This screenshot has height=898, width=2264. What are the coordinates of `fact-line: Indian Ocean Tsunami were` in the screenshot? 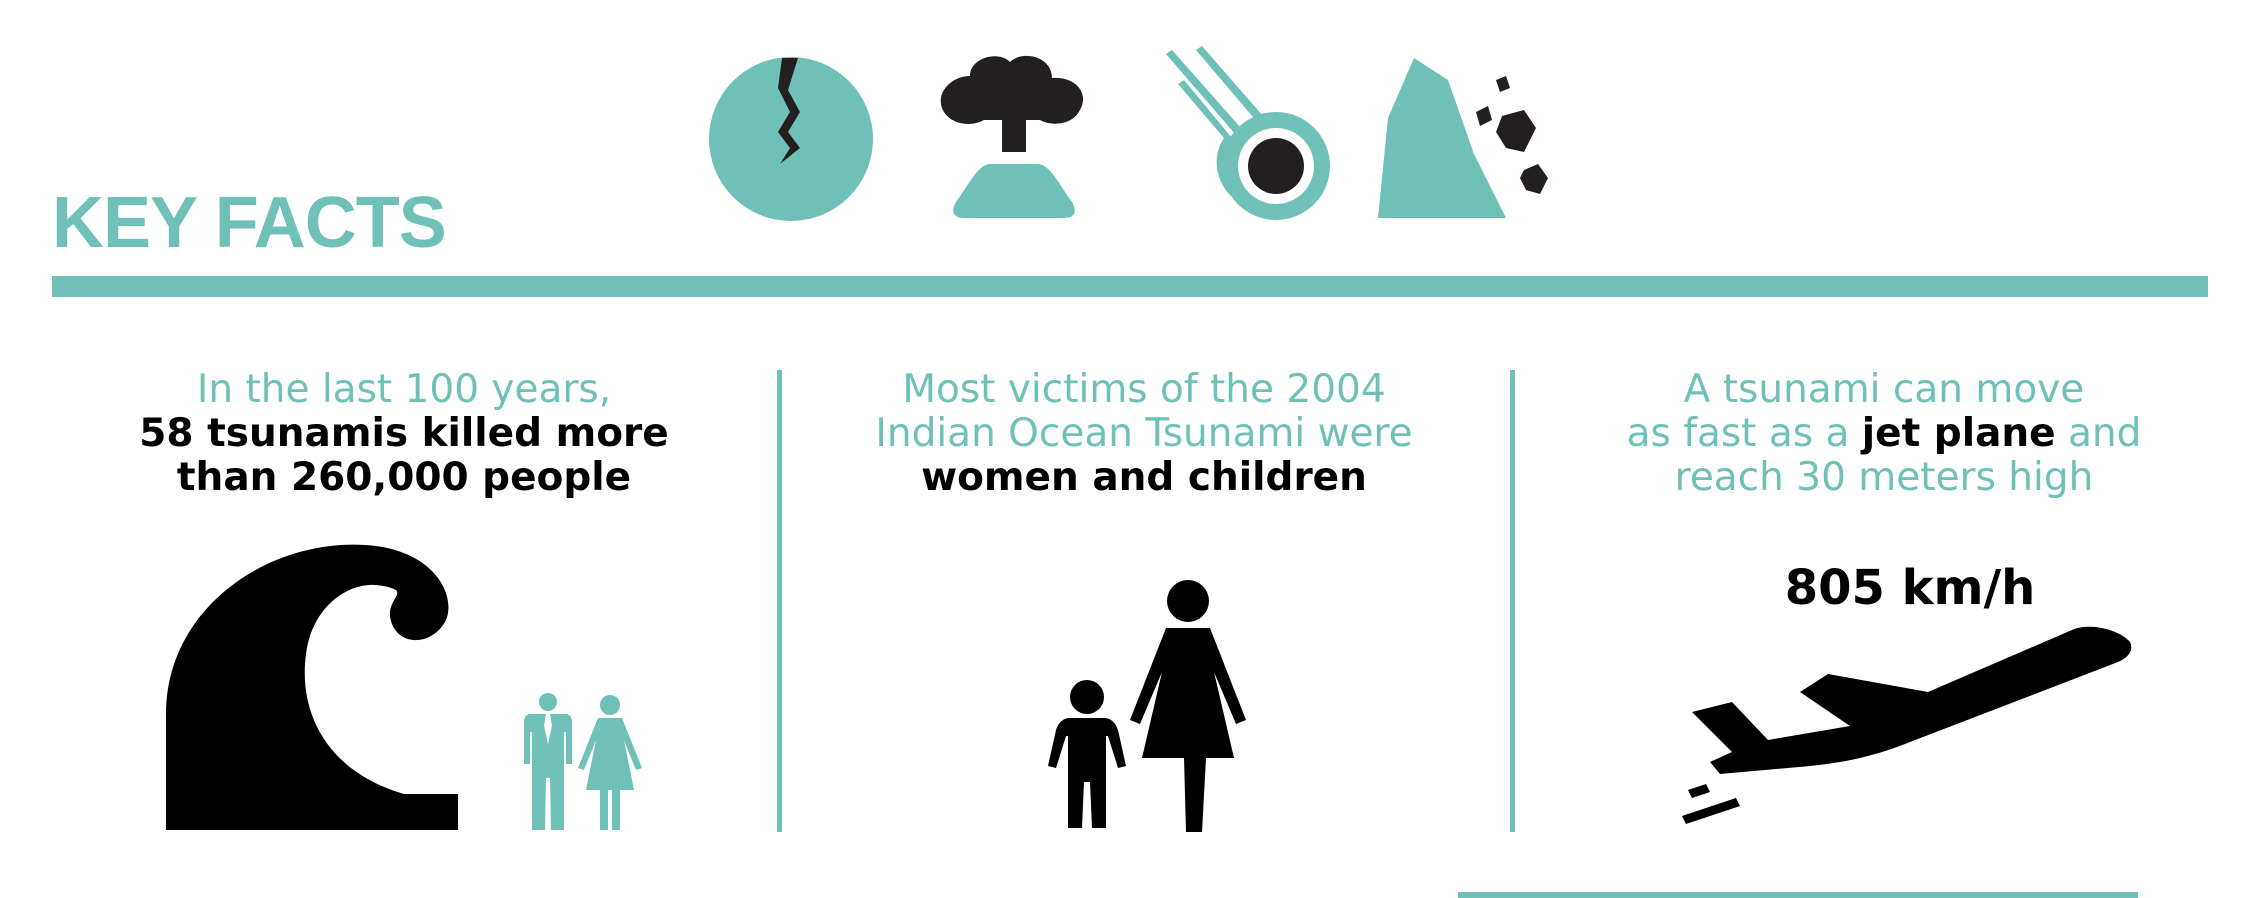 It's located at (1144, 433).